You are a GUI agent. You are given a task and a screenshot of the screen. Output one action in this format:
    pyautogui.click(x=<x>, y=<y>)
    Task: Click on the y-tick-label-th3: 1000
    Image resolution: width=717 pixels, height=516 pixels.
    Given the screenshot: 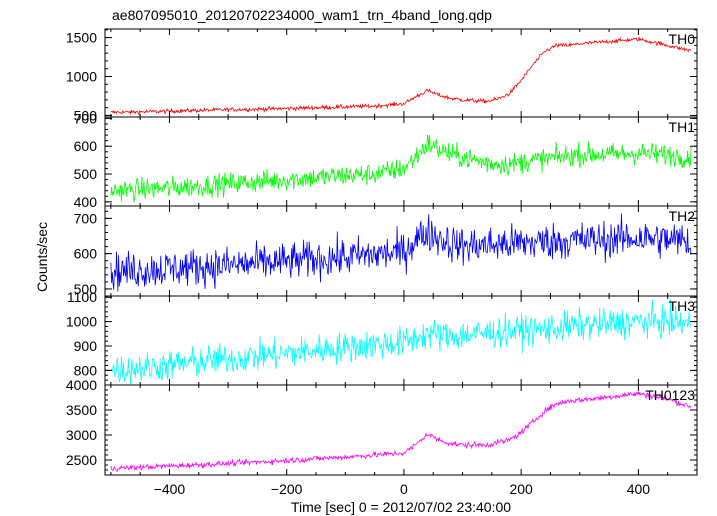 What is the action you would take?
    pyautogui.click(x=81, y=322)
    